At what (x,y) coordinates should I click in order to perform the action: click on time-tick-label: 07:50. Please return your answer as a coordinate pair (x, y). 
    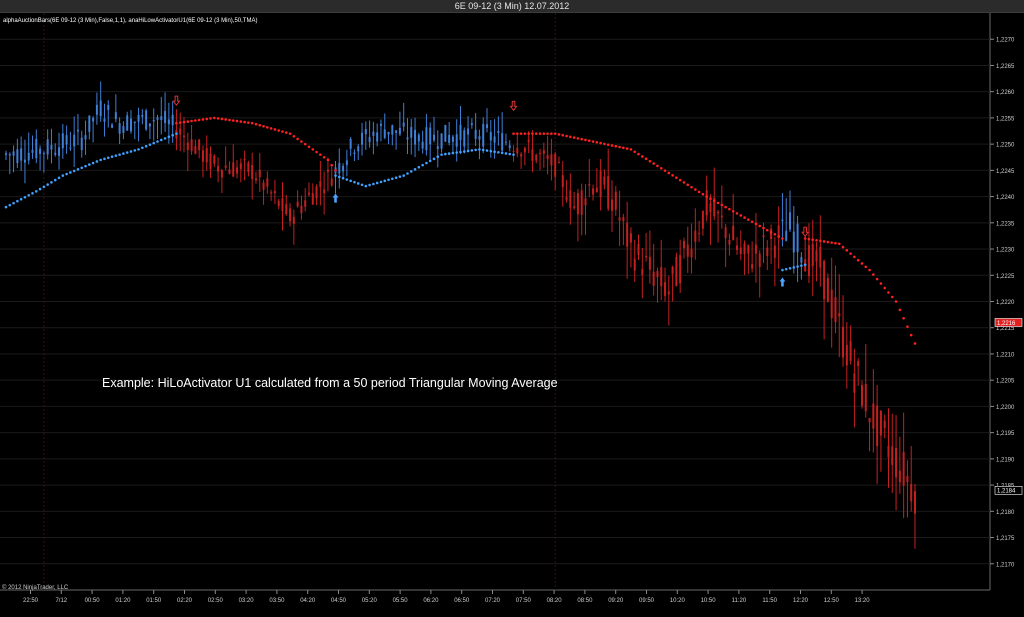
    Looking at the image, I should click on (524, 601).